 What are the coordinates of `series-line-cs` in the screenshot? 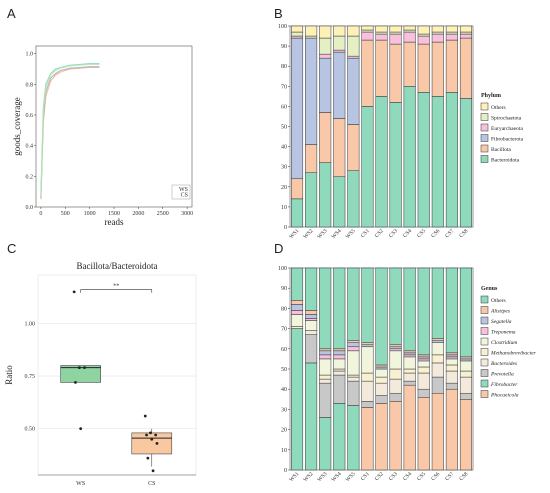 It's located at (70, 130).